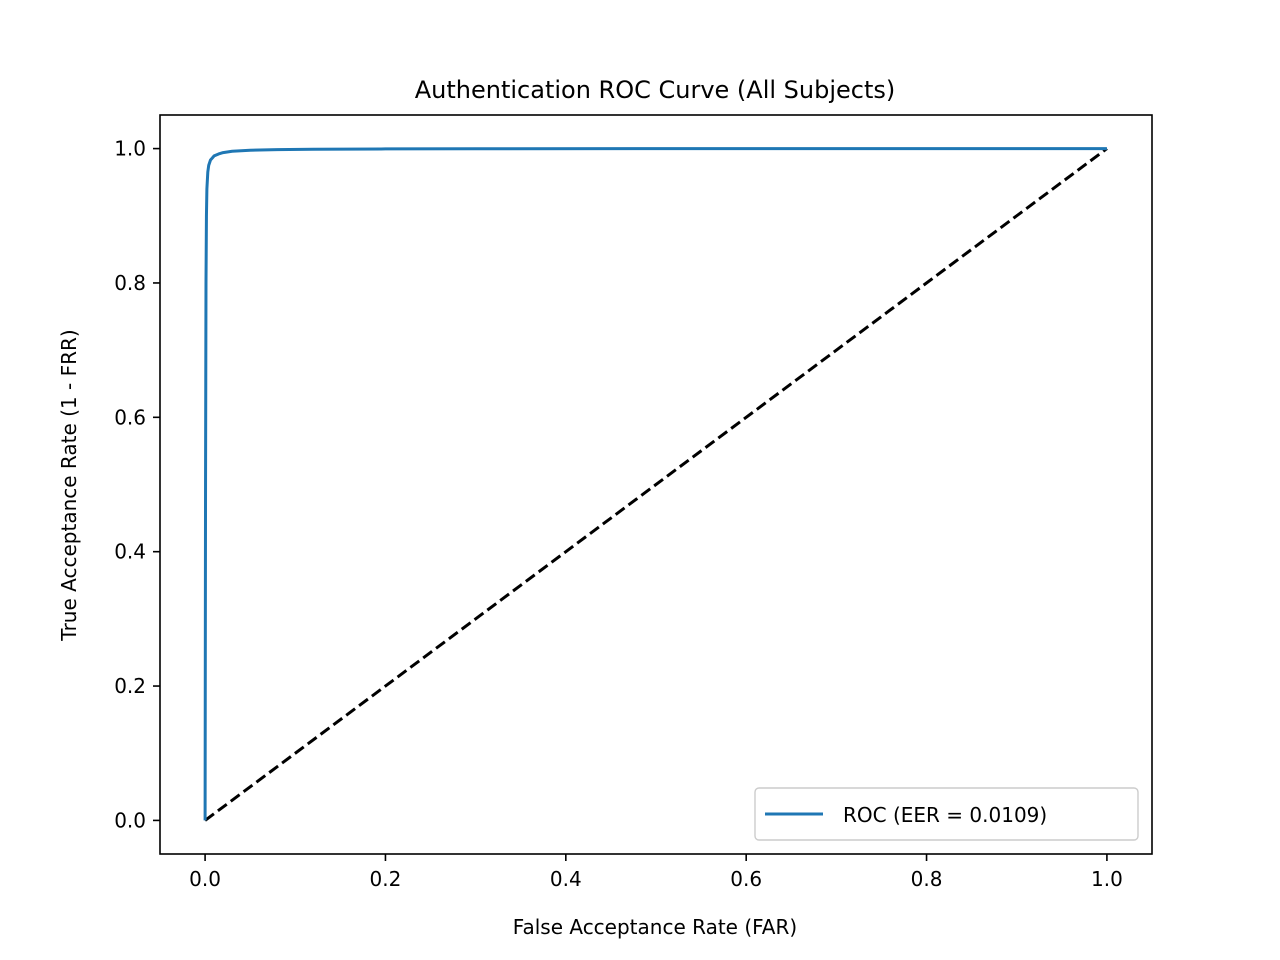 This screenshot has height=960, width=1280. What do you see at coordinates (130, 149) in the screenshot?
I see `y-tick-label: 1.0` at bounding box center [130, 149].